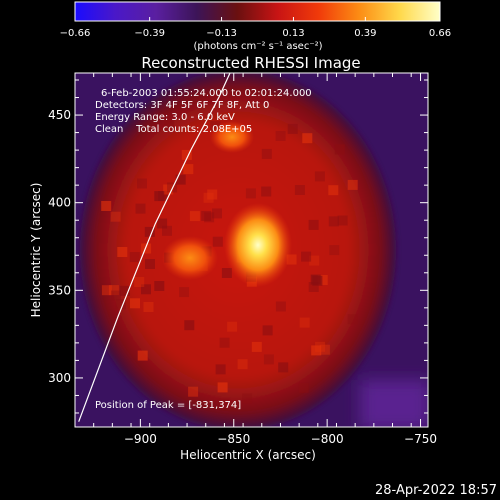 Image resolution: width=500 pixels, height=500 pixels. I want to click on x-axis-label: Heliocentric X (arcsec), so click(248, 455).